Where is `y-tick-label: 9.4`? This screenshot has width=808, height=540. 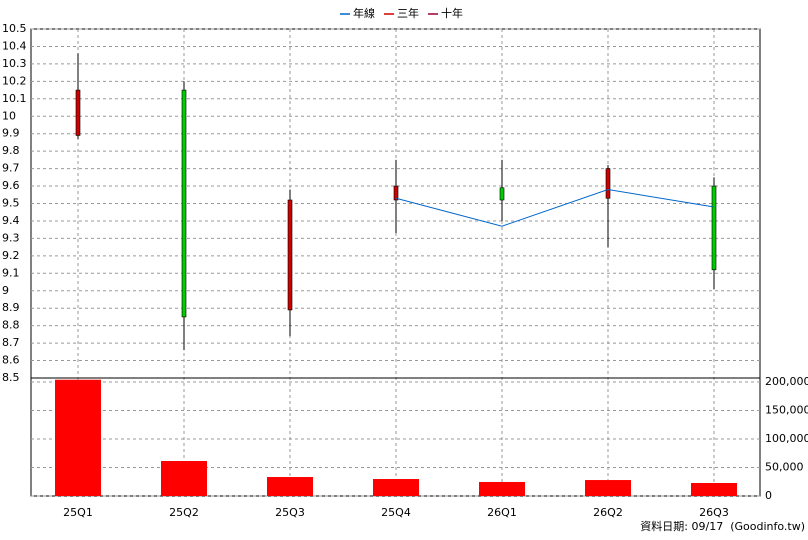 y-tick-label: 9.4 is located at coordinates (11, 220).